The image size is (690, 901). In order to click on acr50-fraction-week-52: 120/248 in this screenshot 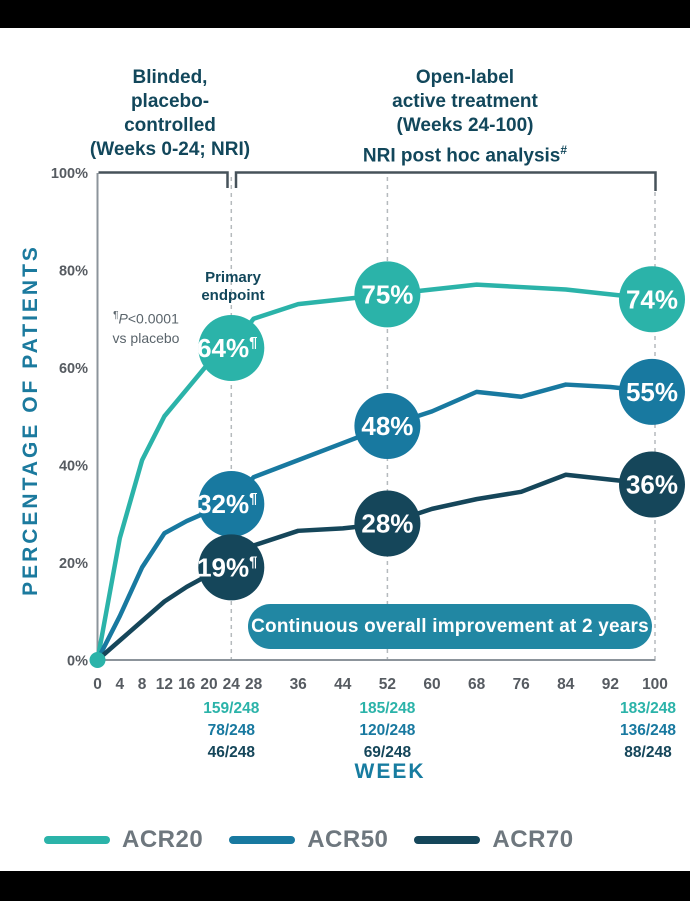, I will do `click(387, 730)`.